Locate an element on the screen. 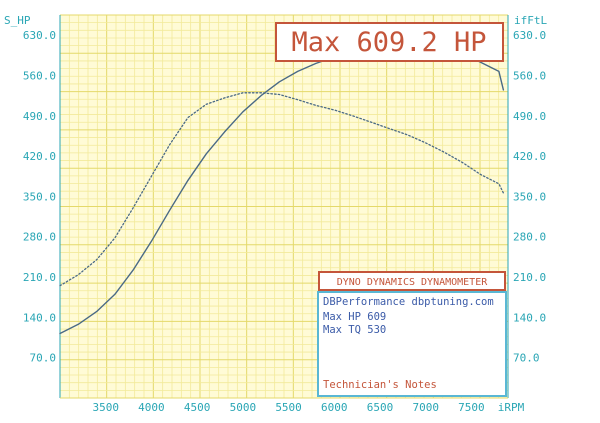 This screenshot has width=600, height=423. y-tick-label-left: 560.0 is located at coordinates (39, 75).